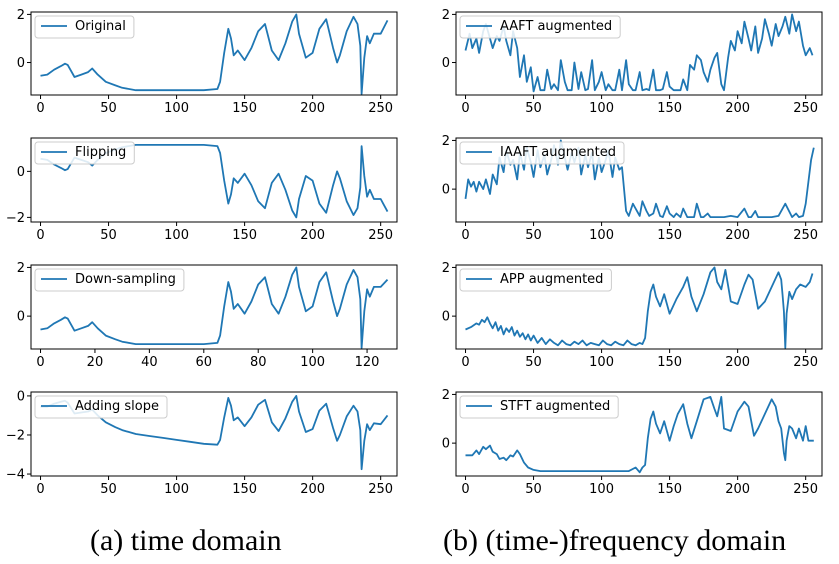  What do you see at coordinates (556, 26) in the screenshot?
I see `legend-label: AAFT augmented` at bounding box center [556, 26].